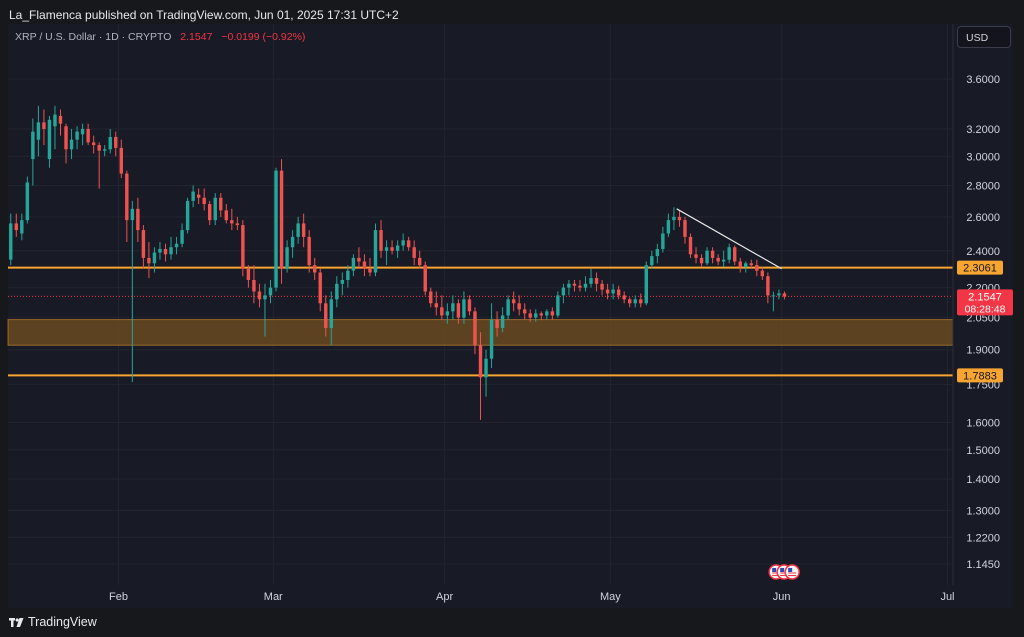  What do you see at coordinates (983, 451) in the screenshot?
I see `y-tick-label: 1.5000` at bounding box center [983, 451].